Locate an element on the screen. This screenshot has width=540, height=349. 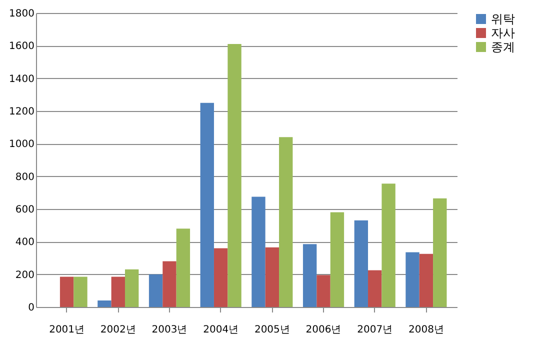
legend-label: 위탁 is located at coordinates (503, 19).